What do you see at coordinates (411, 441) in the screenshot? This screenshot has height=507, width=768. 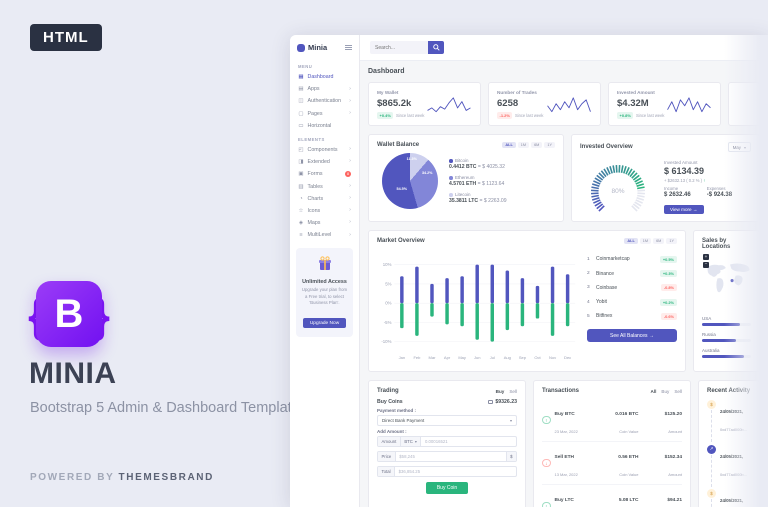 I see `currency-select: BTC ▾` at bounding box center [411, 441].